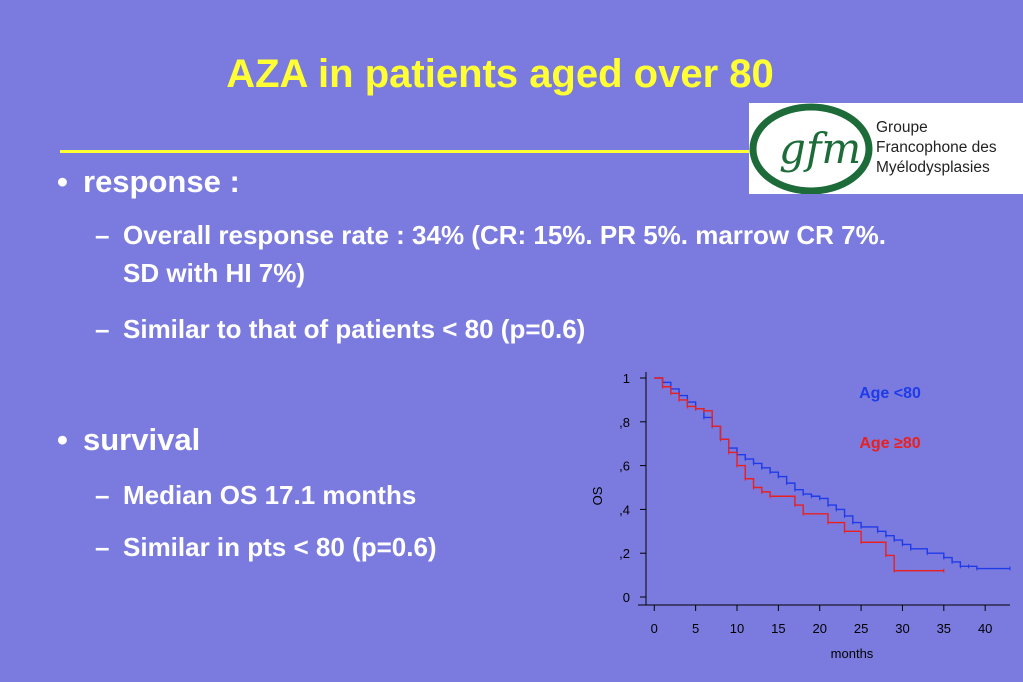  What do you see at coordinates (626, 597) in the screenshot?
I see `y-tick-label: 0` at bounding box center [626, 597].